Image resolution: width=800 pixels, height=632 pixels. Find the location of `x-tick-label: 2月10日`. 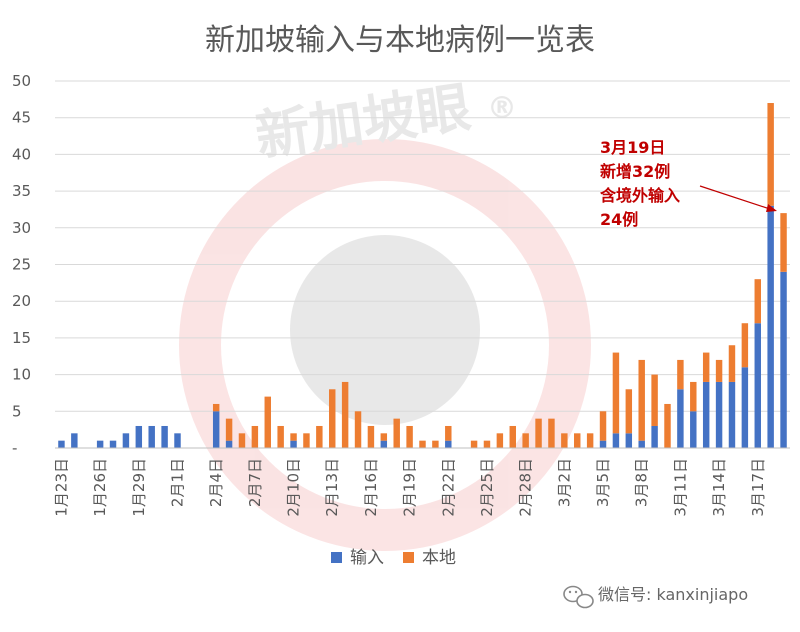

x-tick-label: 2月10日 is located at coordinates (294, 487).